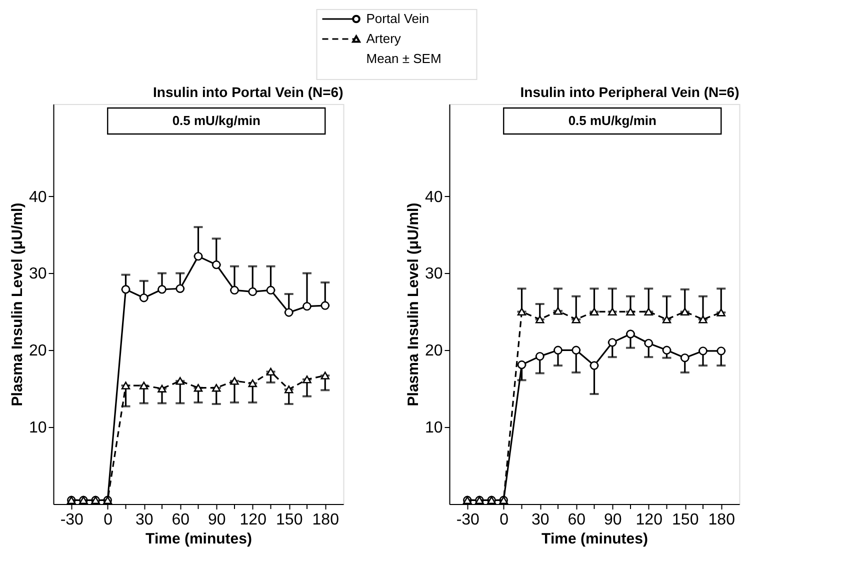 The image size is (850, 587). What do you see at coordinates (404, 58) in the screenshot?
I see `text: Mean ± SEM` at bounding box center [404, 58].